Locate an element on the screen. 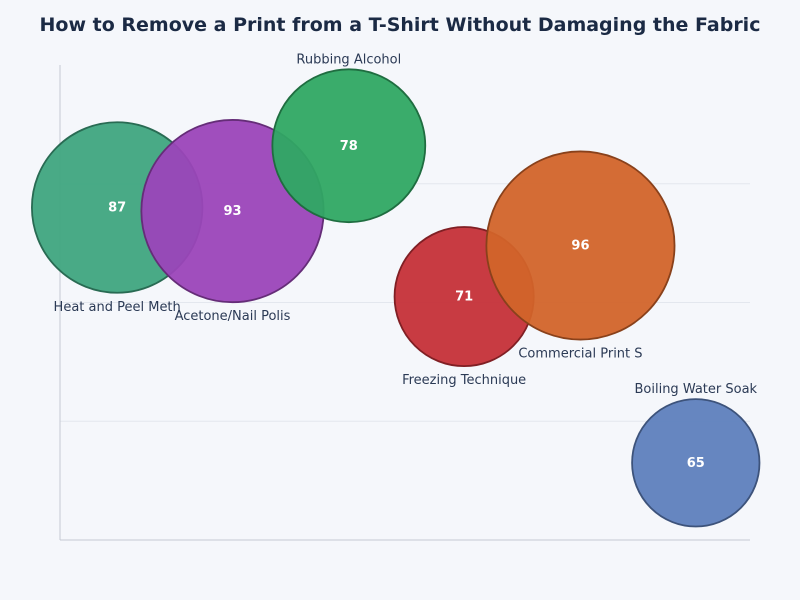 This screenshot has height=600, width=800. bubble-category-label: Acetone/Nail Polis is located at coordinates (233, 316).